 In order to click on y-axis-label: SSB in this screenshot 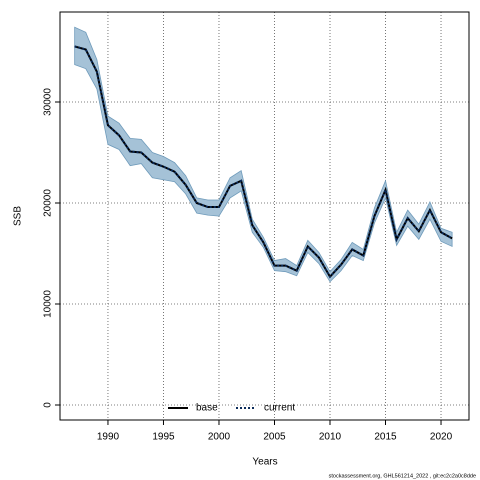, I will do `click(18, 216)`.